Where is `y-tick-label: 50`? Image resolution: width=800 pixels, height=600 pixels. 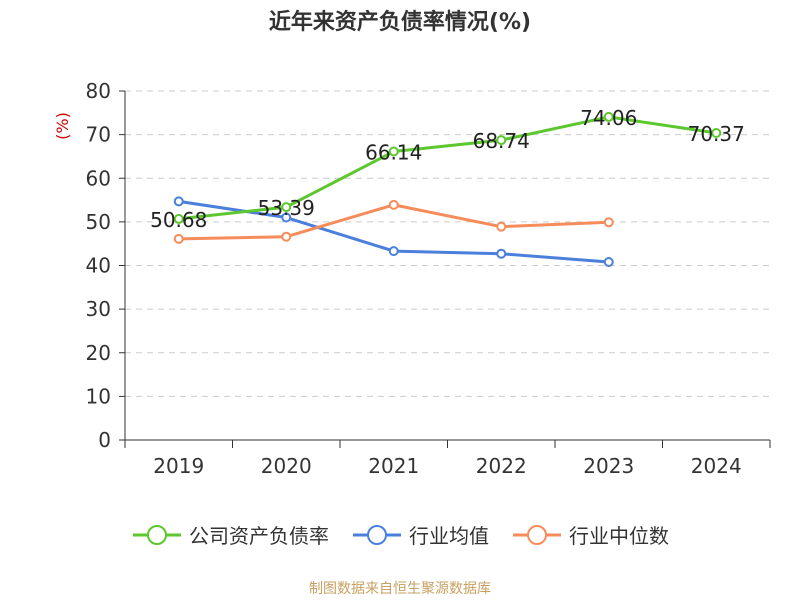
y-tick-label: 50 is located at coordinates (98, 222).